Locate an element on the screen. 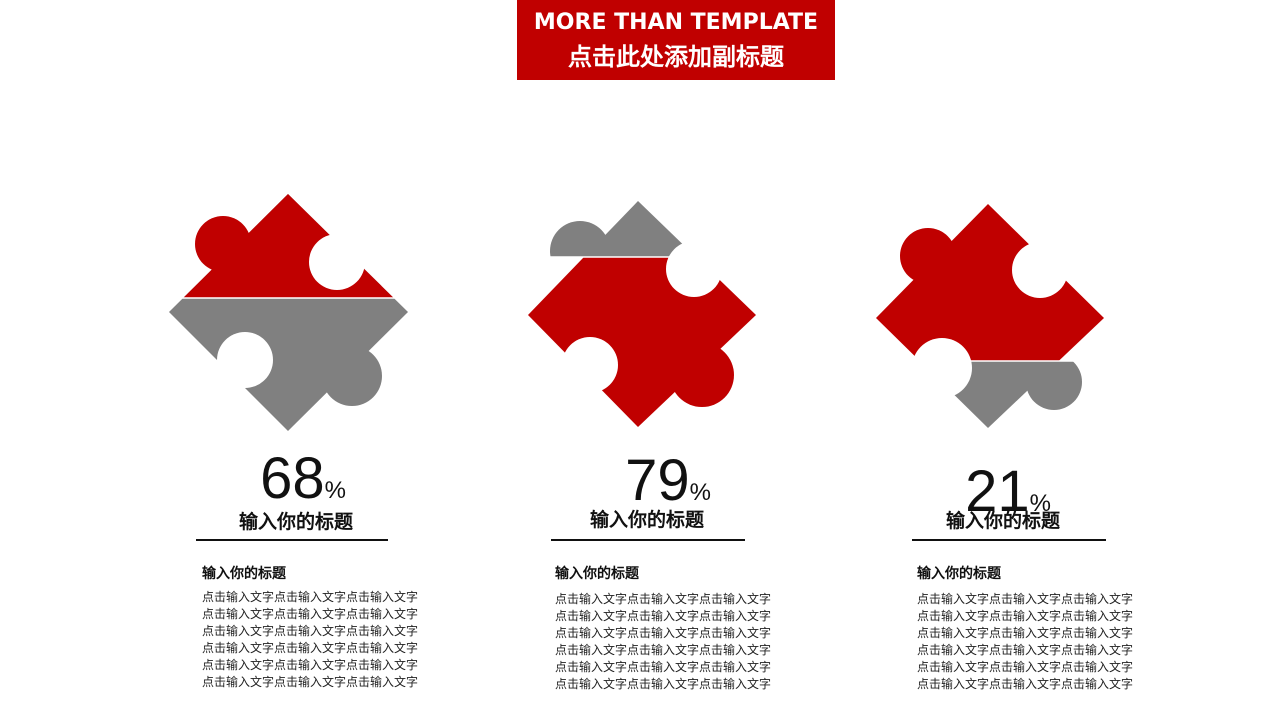  header-subtitle: 点击此处添加副标题 is located at coordinates (676, 57).